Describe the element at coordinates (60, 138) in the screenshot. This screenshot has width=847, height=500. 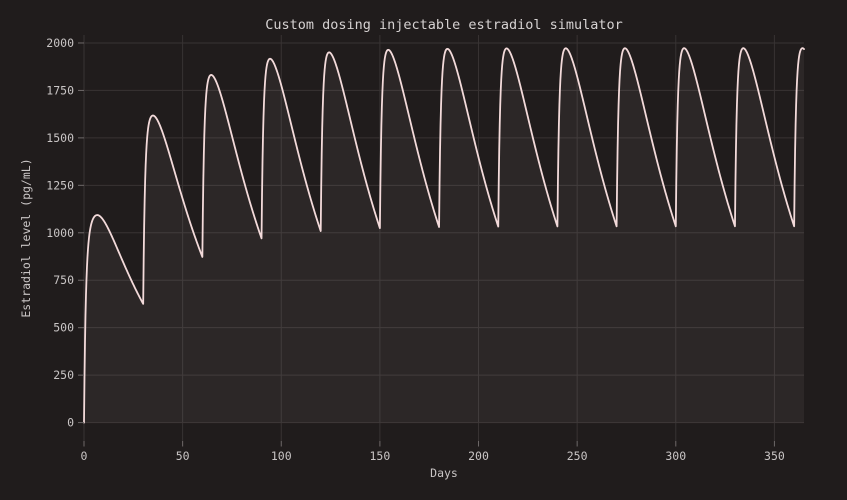
I see `y-tick-label: 1500` at that location.